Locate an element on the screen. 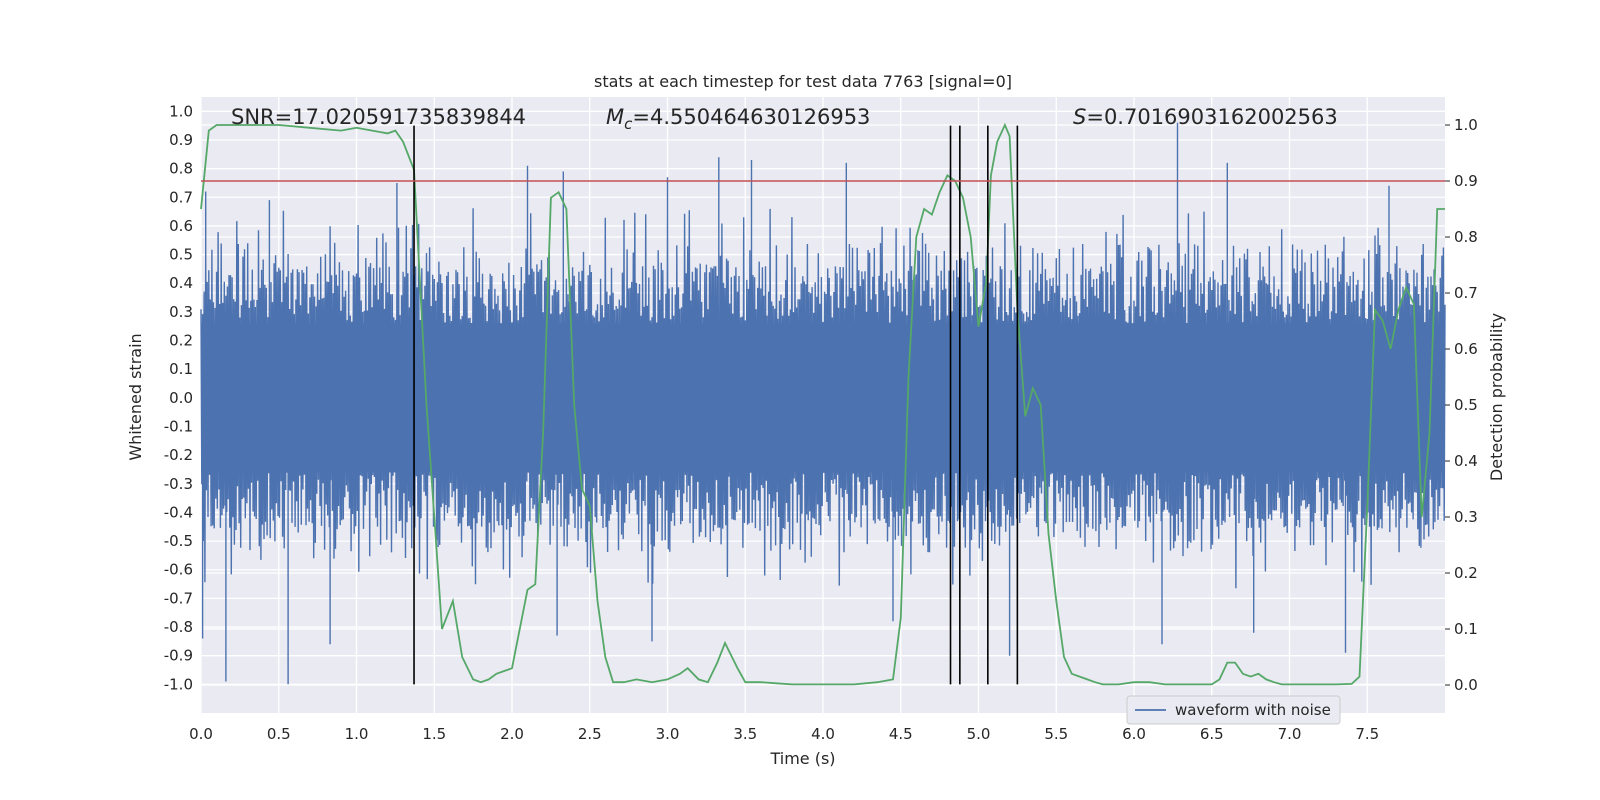 The image size is (1600, 800). x-tick-label: 6.0 is located at coordinates (1134, 734).